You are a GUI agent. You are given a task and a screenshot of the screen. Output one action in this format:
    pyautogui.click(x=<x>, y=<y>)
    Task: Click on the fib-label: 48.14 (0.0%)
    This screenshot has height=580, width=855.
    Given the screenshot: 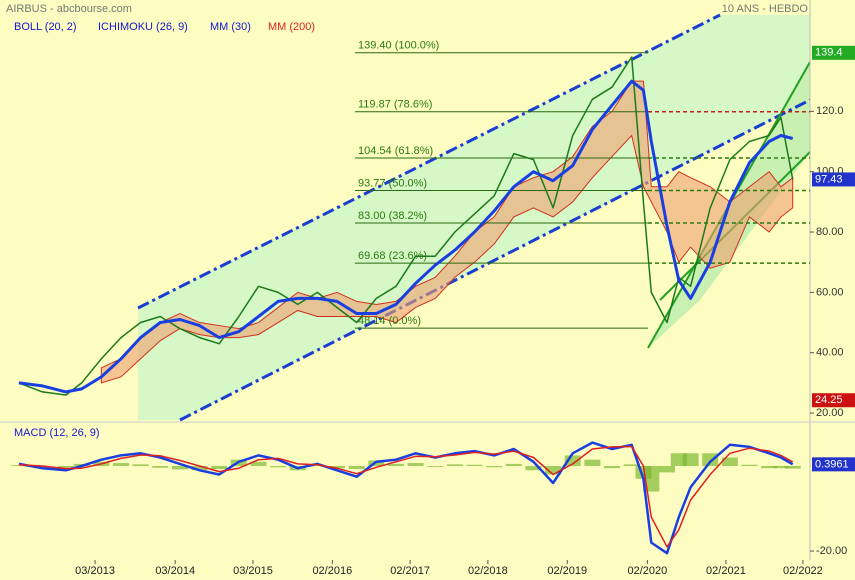 What is the action you would take?
    pyautogui.click(x=389, y=321)
    